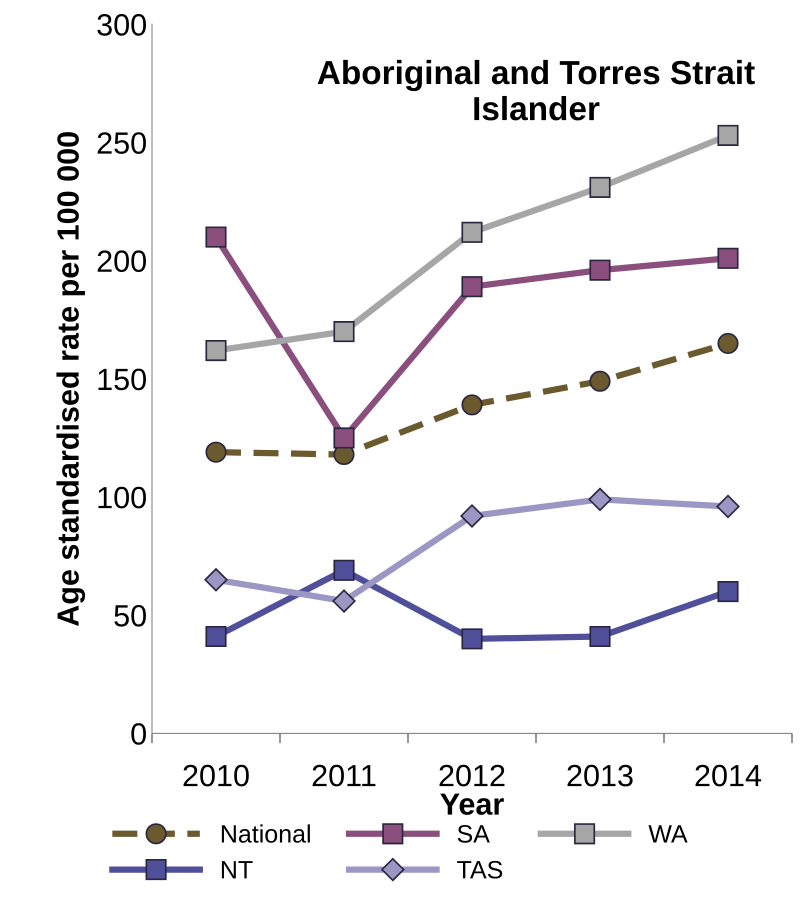  What do you see at coordinates (668, 834) in the screenshot?
I see `legend-label: WA` at bounding box center [668, 834].